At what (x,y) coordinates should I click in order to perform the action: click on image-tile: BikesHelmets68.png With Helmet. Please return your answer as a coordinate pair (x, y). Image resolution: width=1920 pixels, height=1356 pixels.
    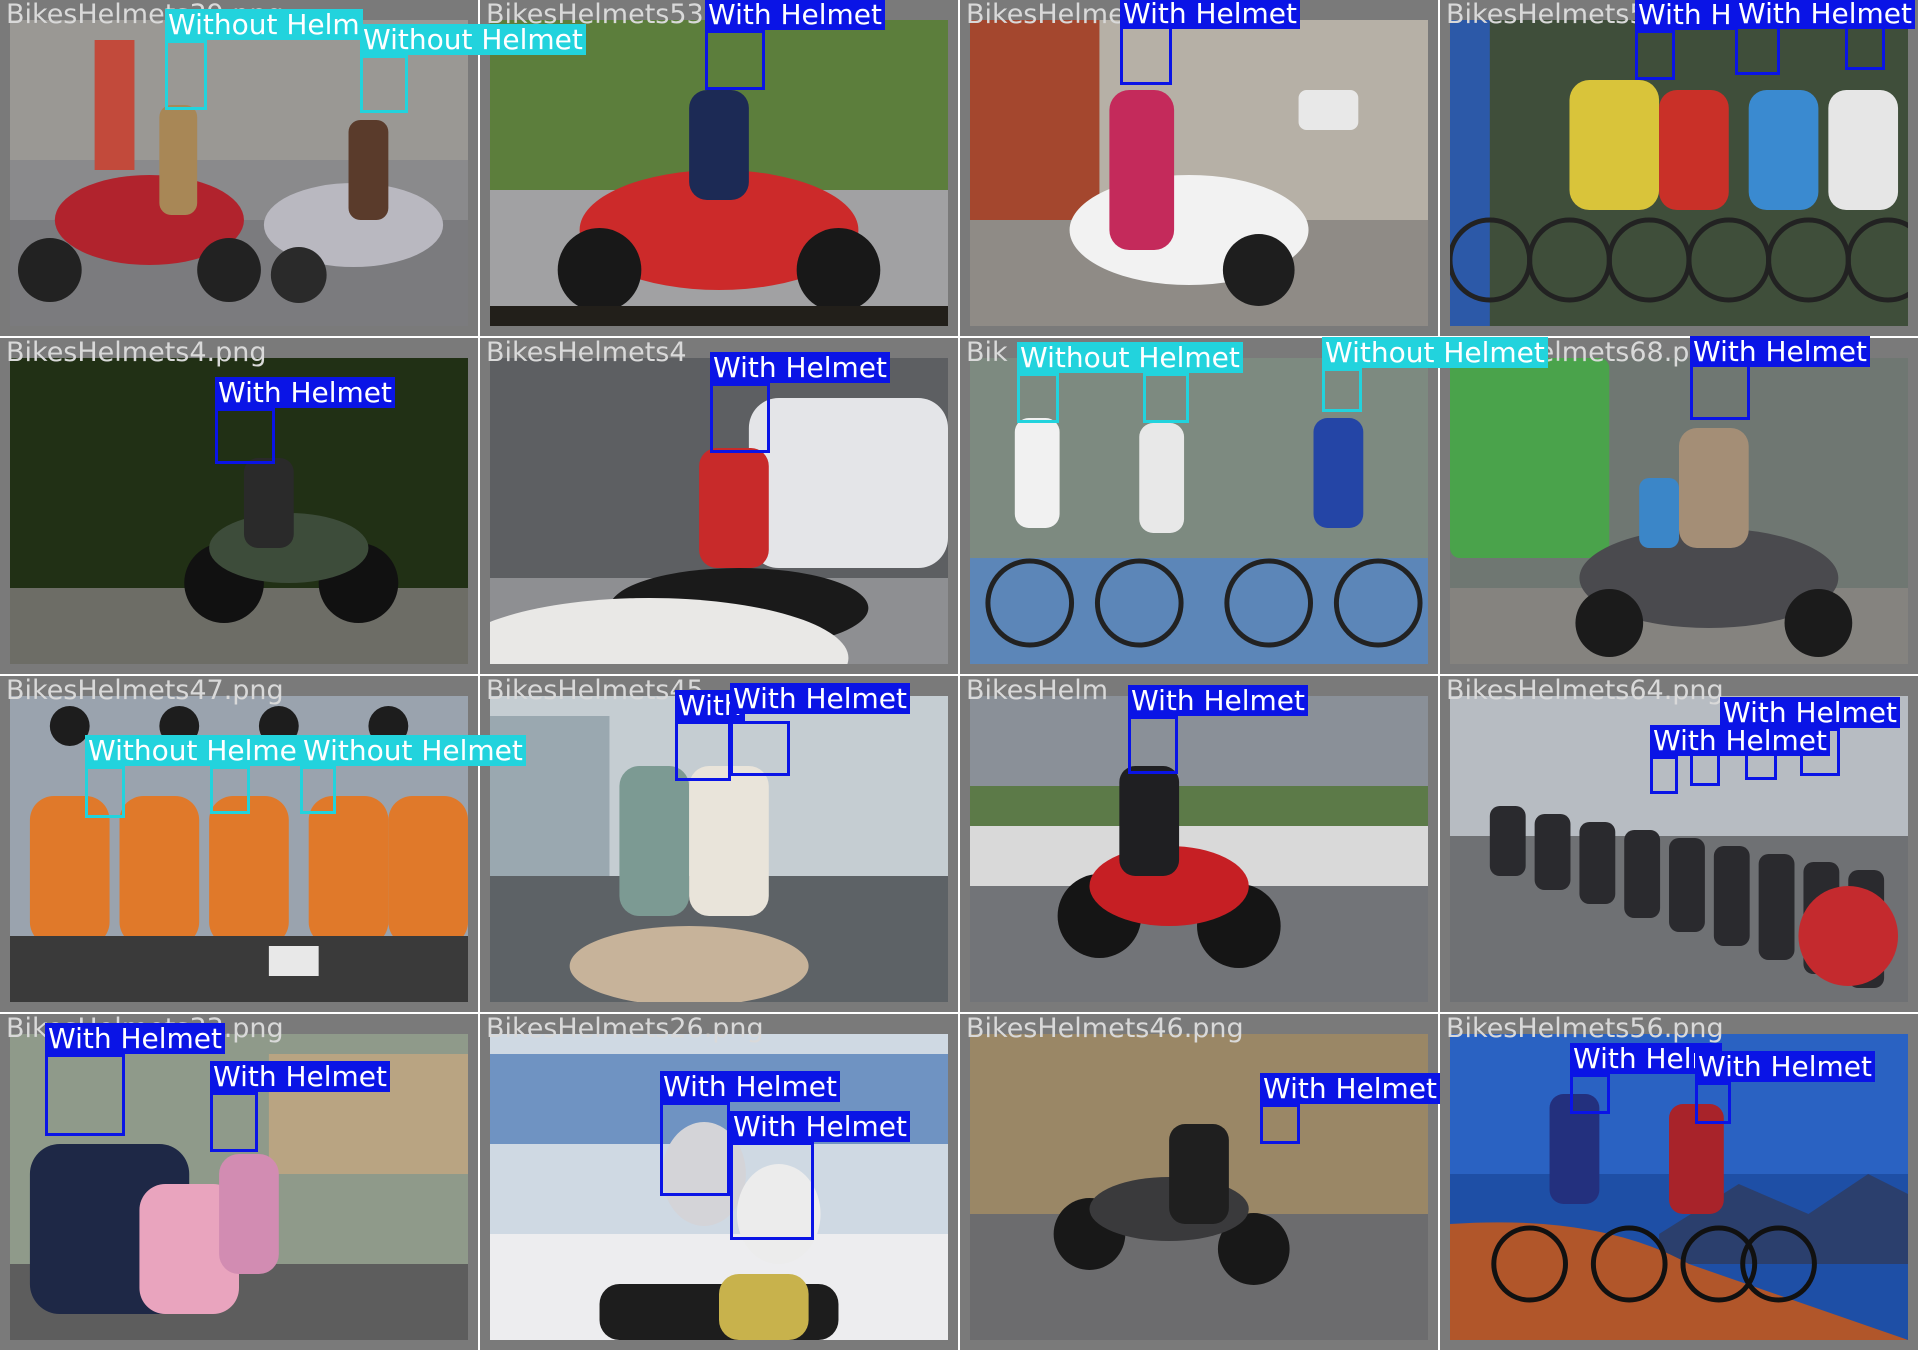
    Looking at the image, I should click on (1679, 505).